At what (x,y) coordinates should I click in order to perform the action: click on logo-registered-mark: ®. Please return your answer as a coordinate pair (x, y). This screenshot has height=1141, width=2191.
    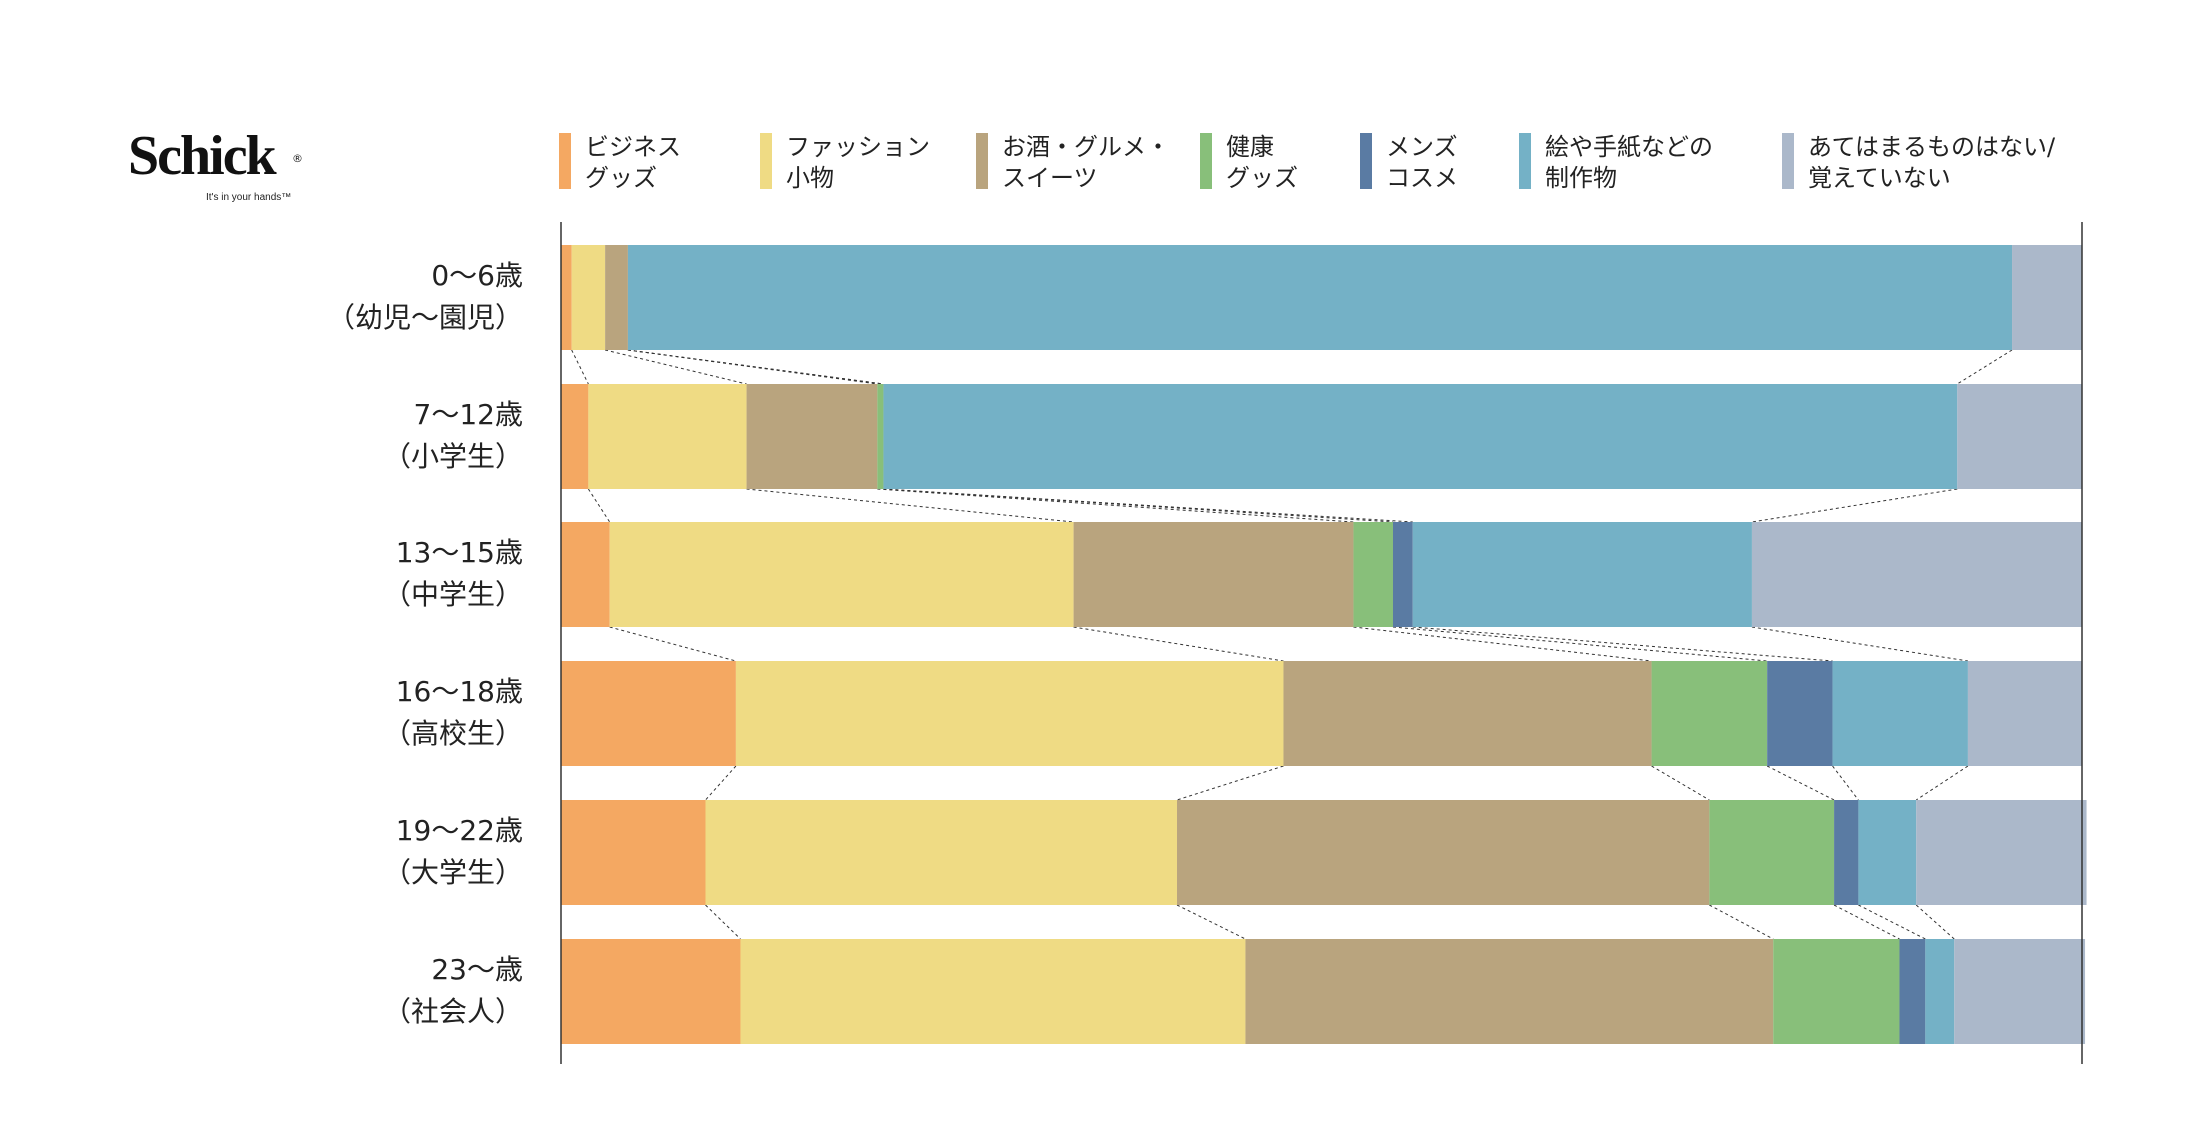
    Looking at the image, I should click on (297, 158).